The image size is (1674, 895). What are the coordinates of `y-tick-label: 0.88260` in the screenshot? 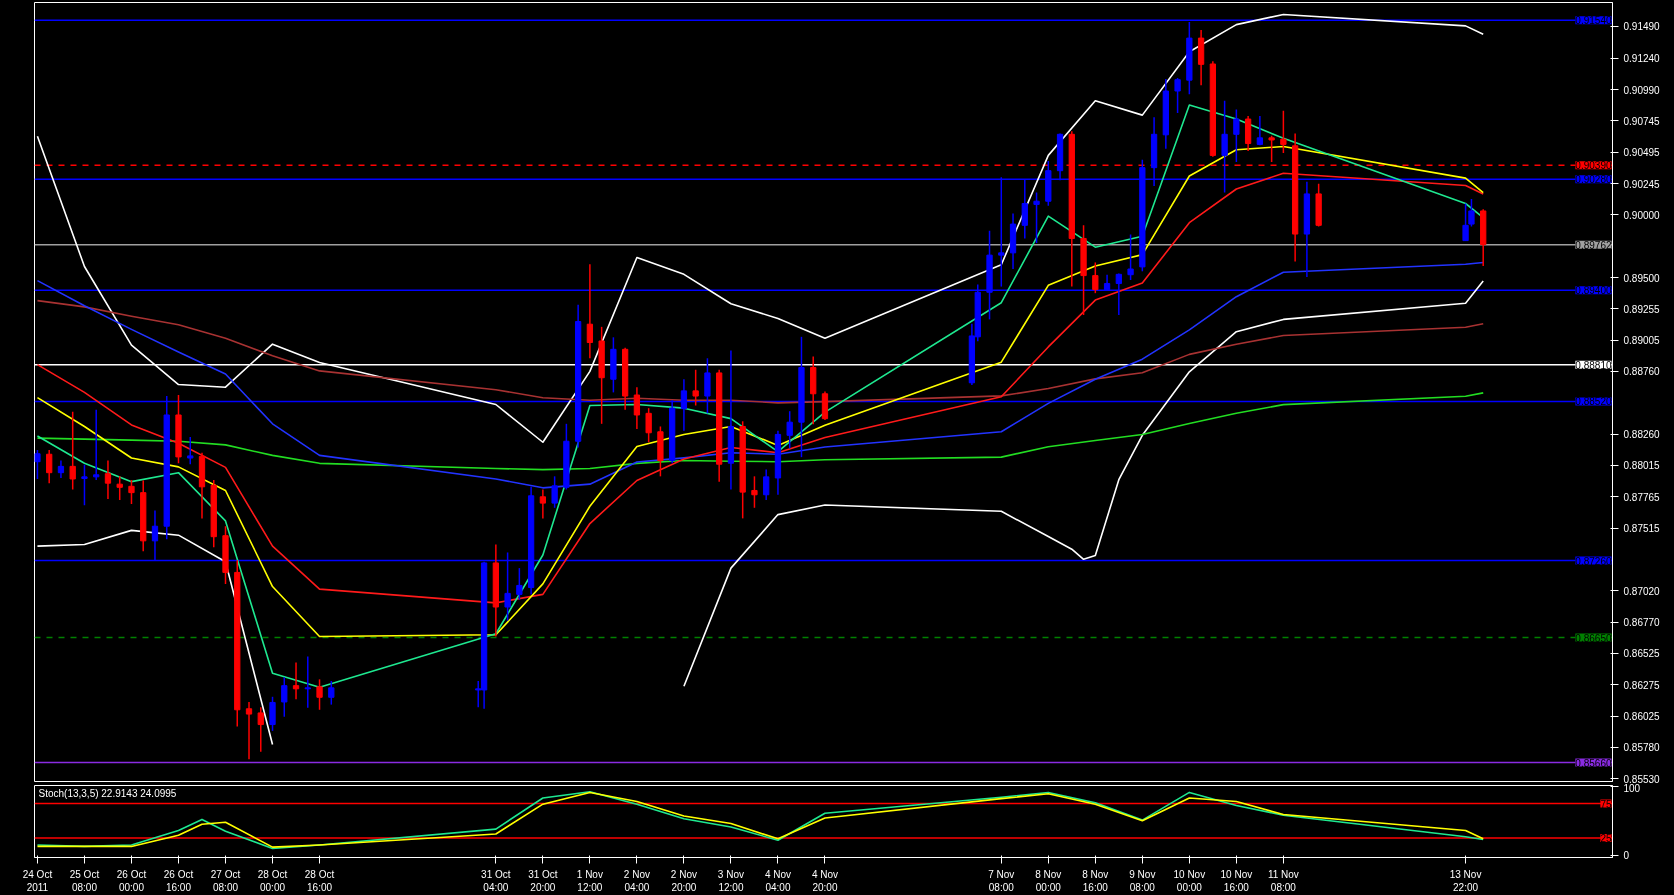 It's located at (1642, 435).